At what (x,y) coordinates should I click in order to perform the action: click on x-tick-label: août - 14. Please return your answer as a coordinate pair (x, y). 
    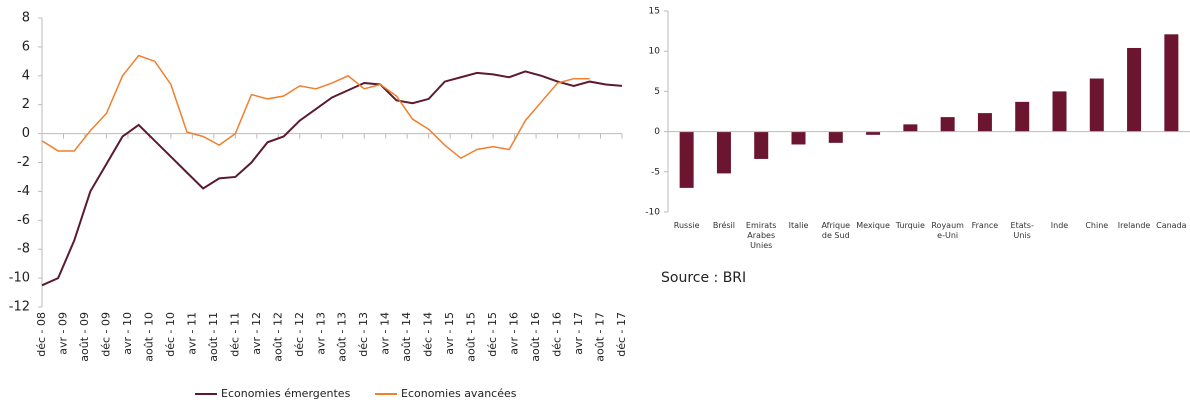
    Looking at the image, I should click on (406, 337).